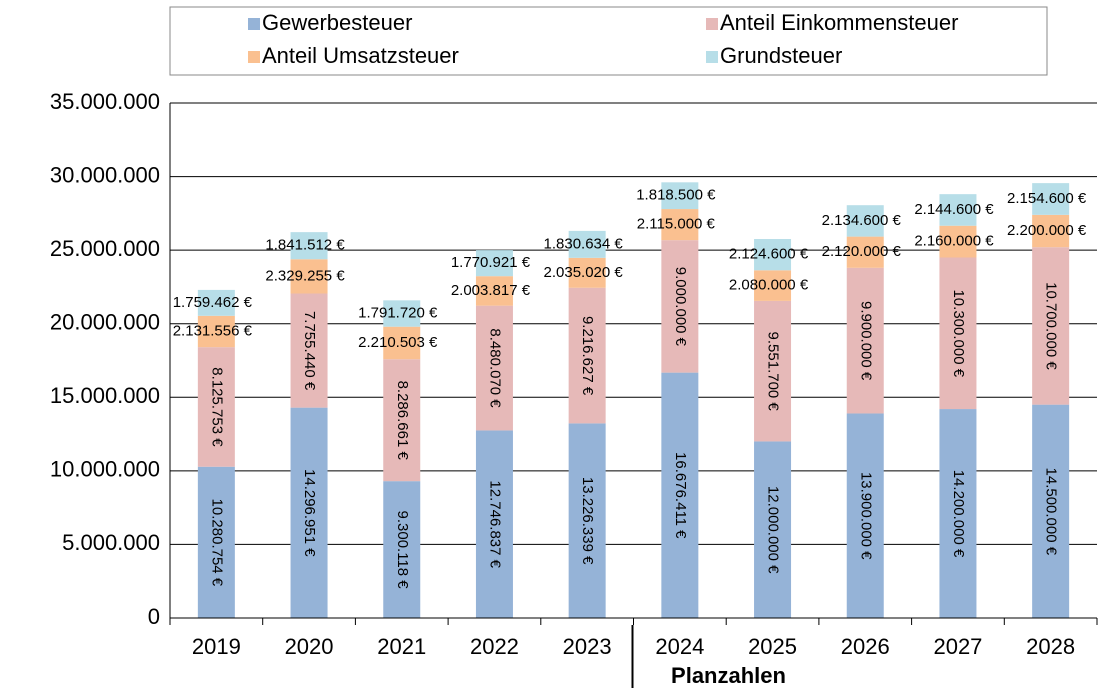 Image resolution: width=1108 pixels, height=689 pixels. I want to click on y-tick-label: 10.000.000, so click(105, 469).